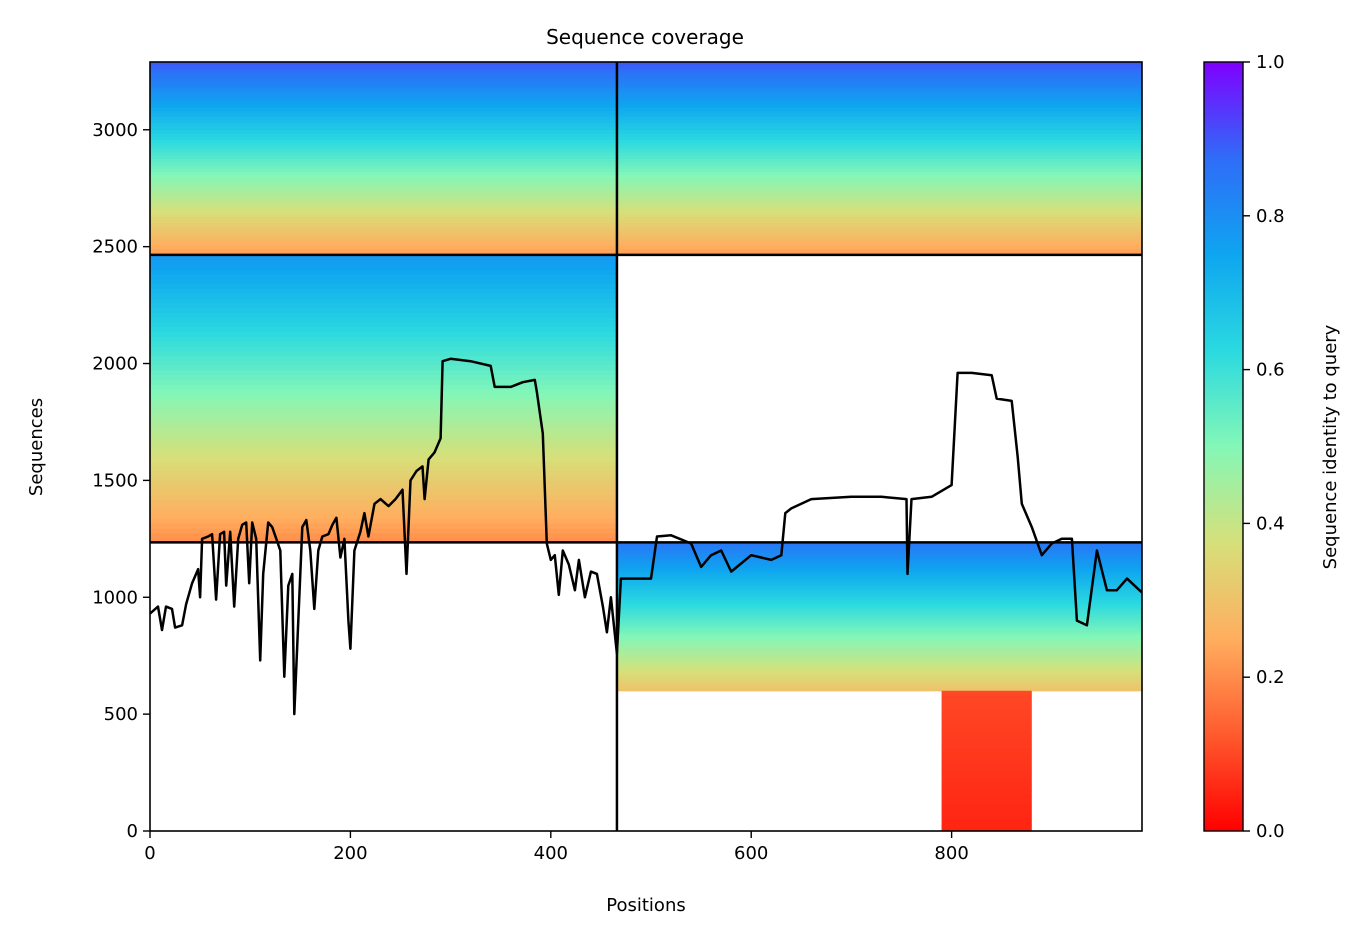 This screenshot has height=939, width=1364. Describe the element at coordinates (1270, 216) in the screenshot. I see `colorbar-tick-label: 0.8` at that location.